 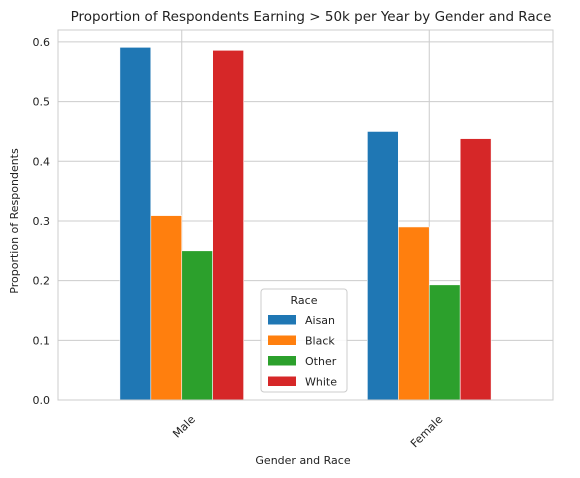 What do you see at coordinates (228, 225) in the screenshot?
I see `bar-white-male` at bounding box center [228, 225].